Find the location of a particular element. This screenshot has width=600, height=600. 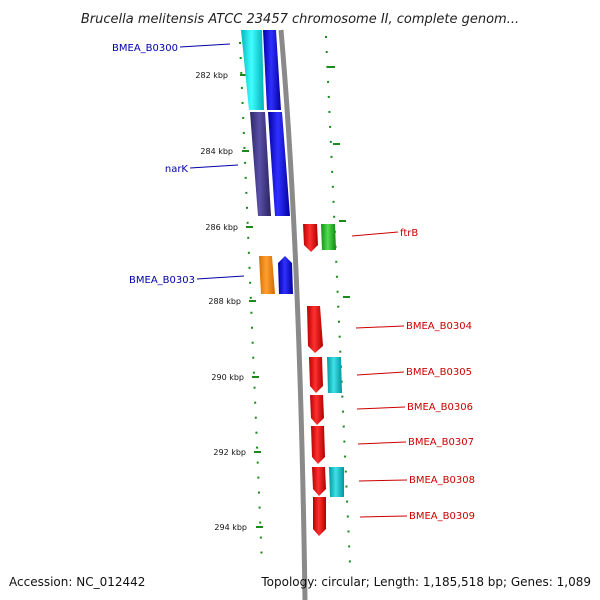

chromosome-backbone is located at coordinates (293, 314).